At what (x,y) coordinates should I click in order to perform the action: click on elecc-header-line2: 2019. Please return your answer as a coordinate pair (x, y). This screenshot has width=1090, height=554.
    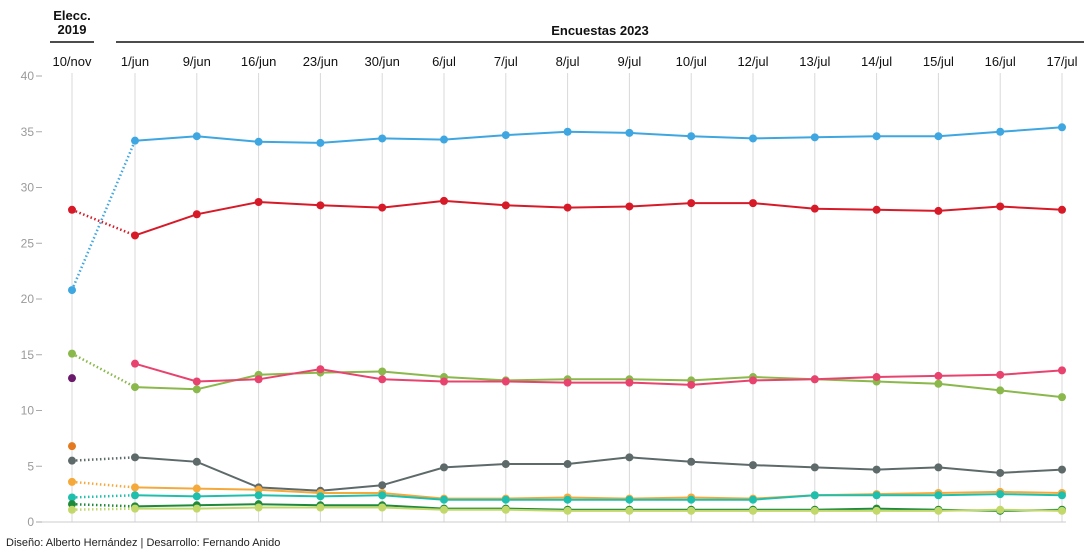
    Looking at the image, I should click on (72, 29).